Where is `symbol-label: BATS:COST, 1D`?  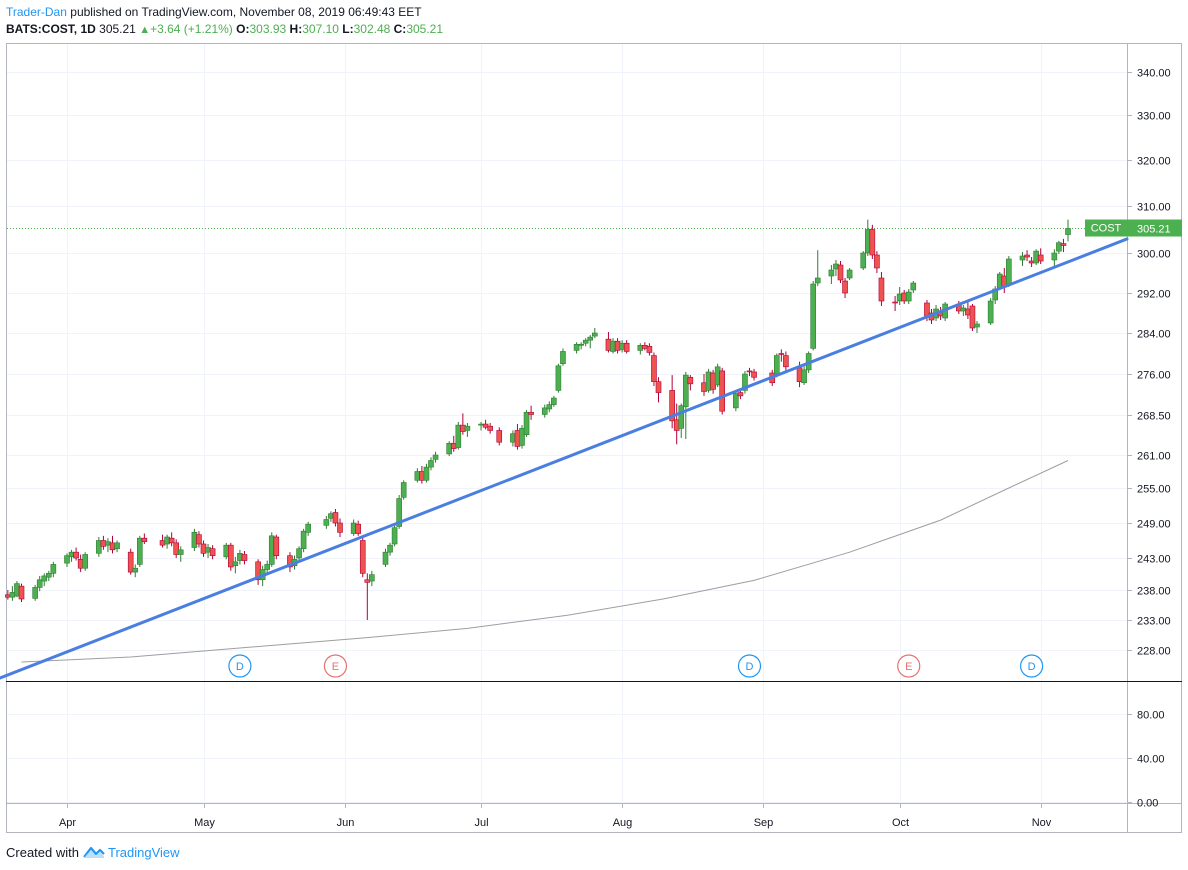
symbol-label: BATS:COST, 1D is located at coordinates (51, 29).